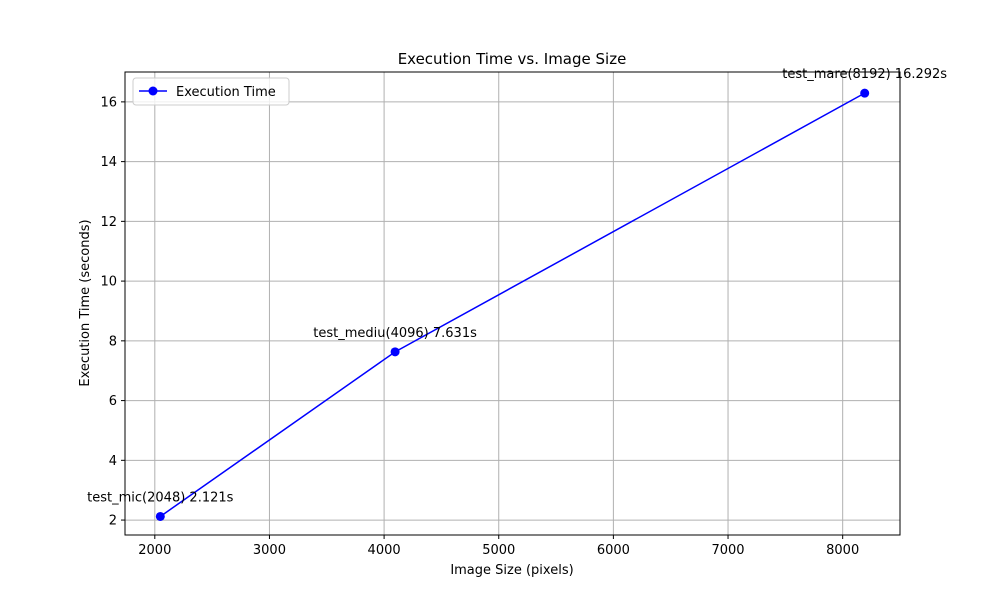 Image resolution: width=1000 pixels, height=604 pixels. Describe the element at coordinates (395, 333) in the screenshot. I see `data-label: test_mediu(4096) 7.631s` at that location.